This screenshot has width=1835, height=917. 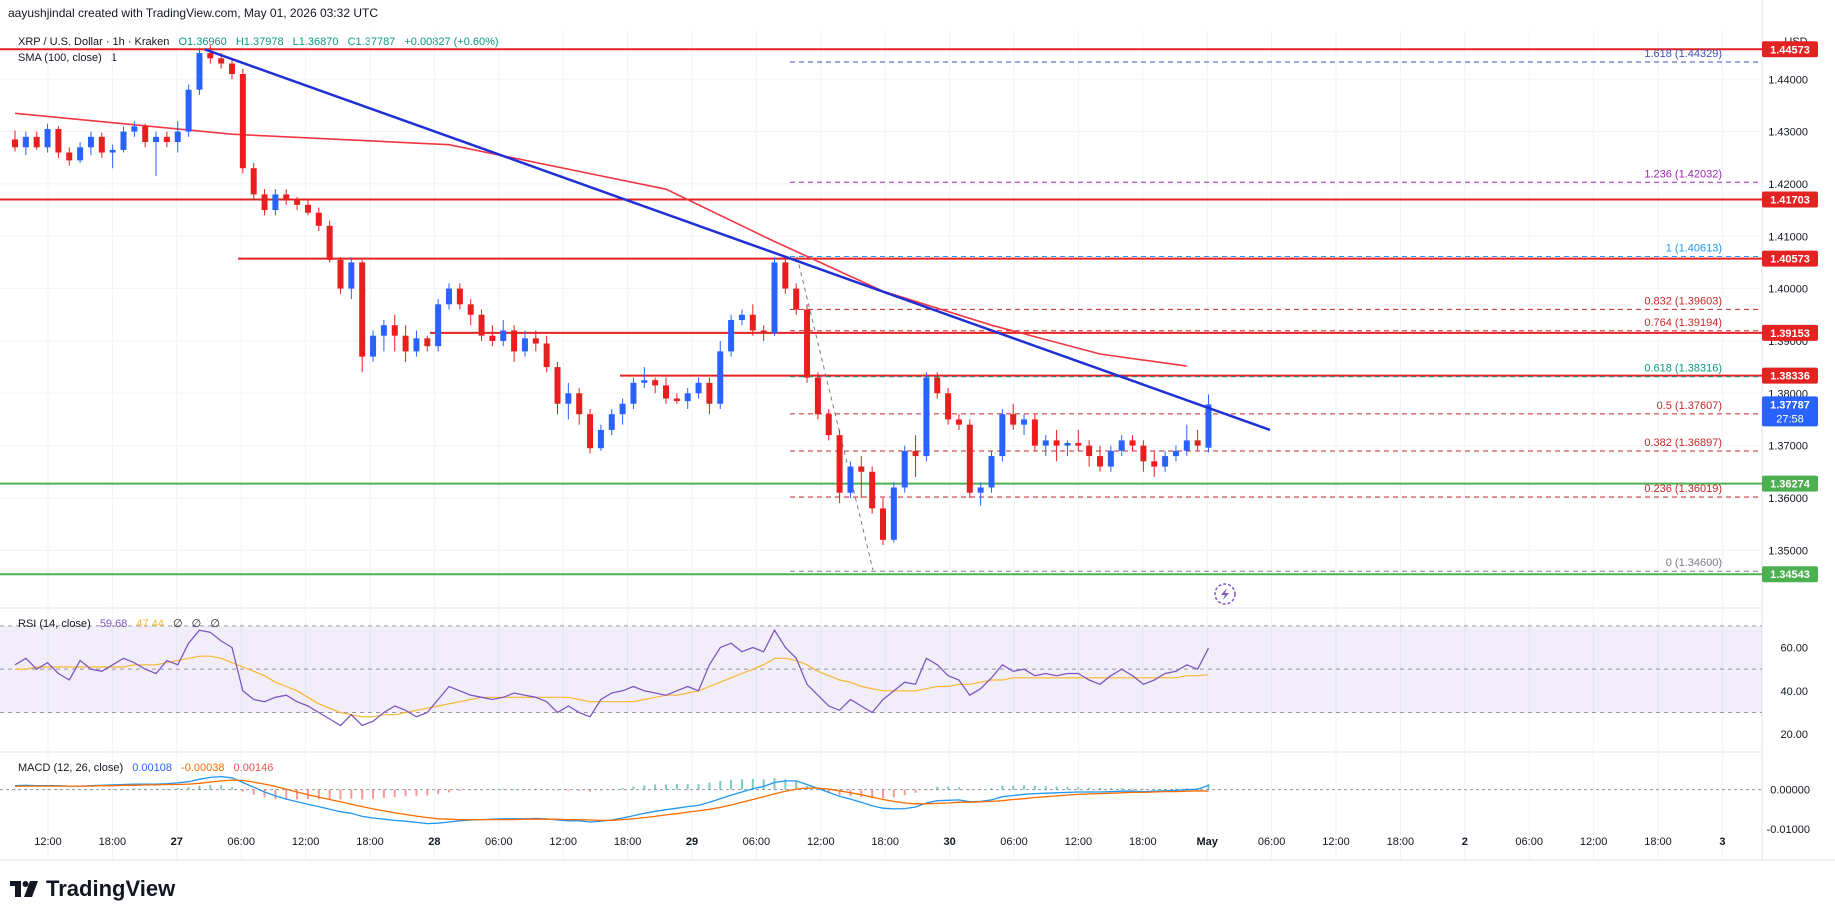 I want to click on rsi-legend: RSI (14, close) 59.68 47.44 ∅ ∅ ∅, so click(x=122, y=623).